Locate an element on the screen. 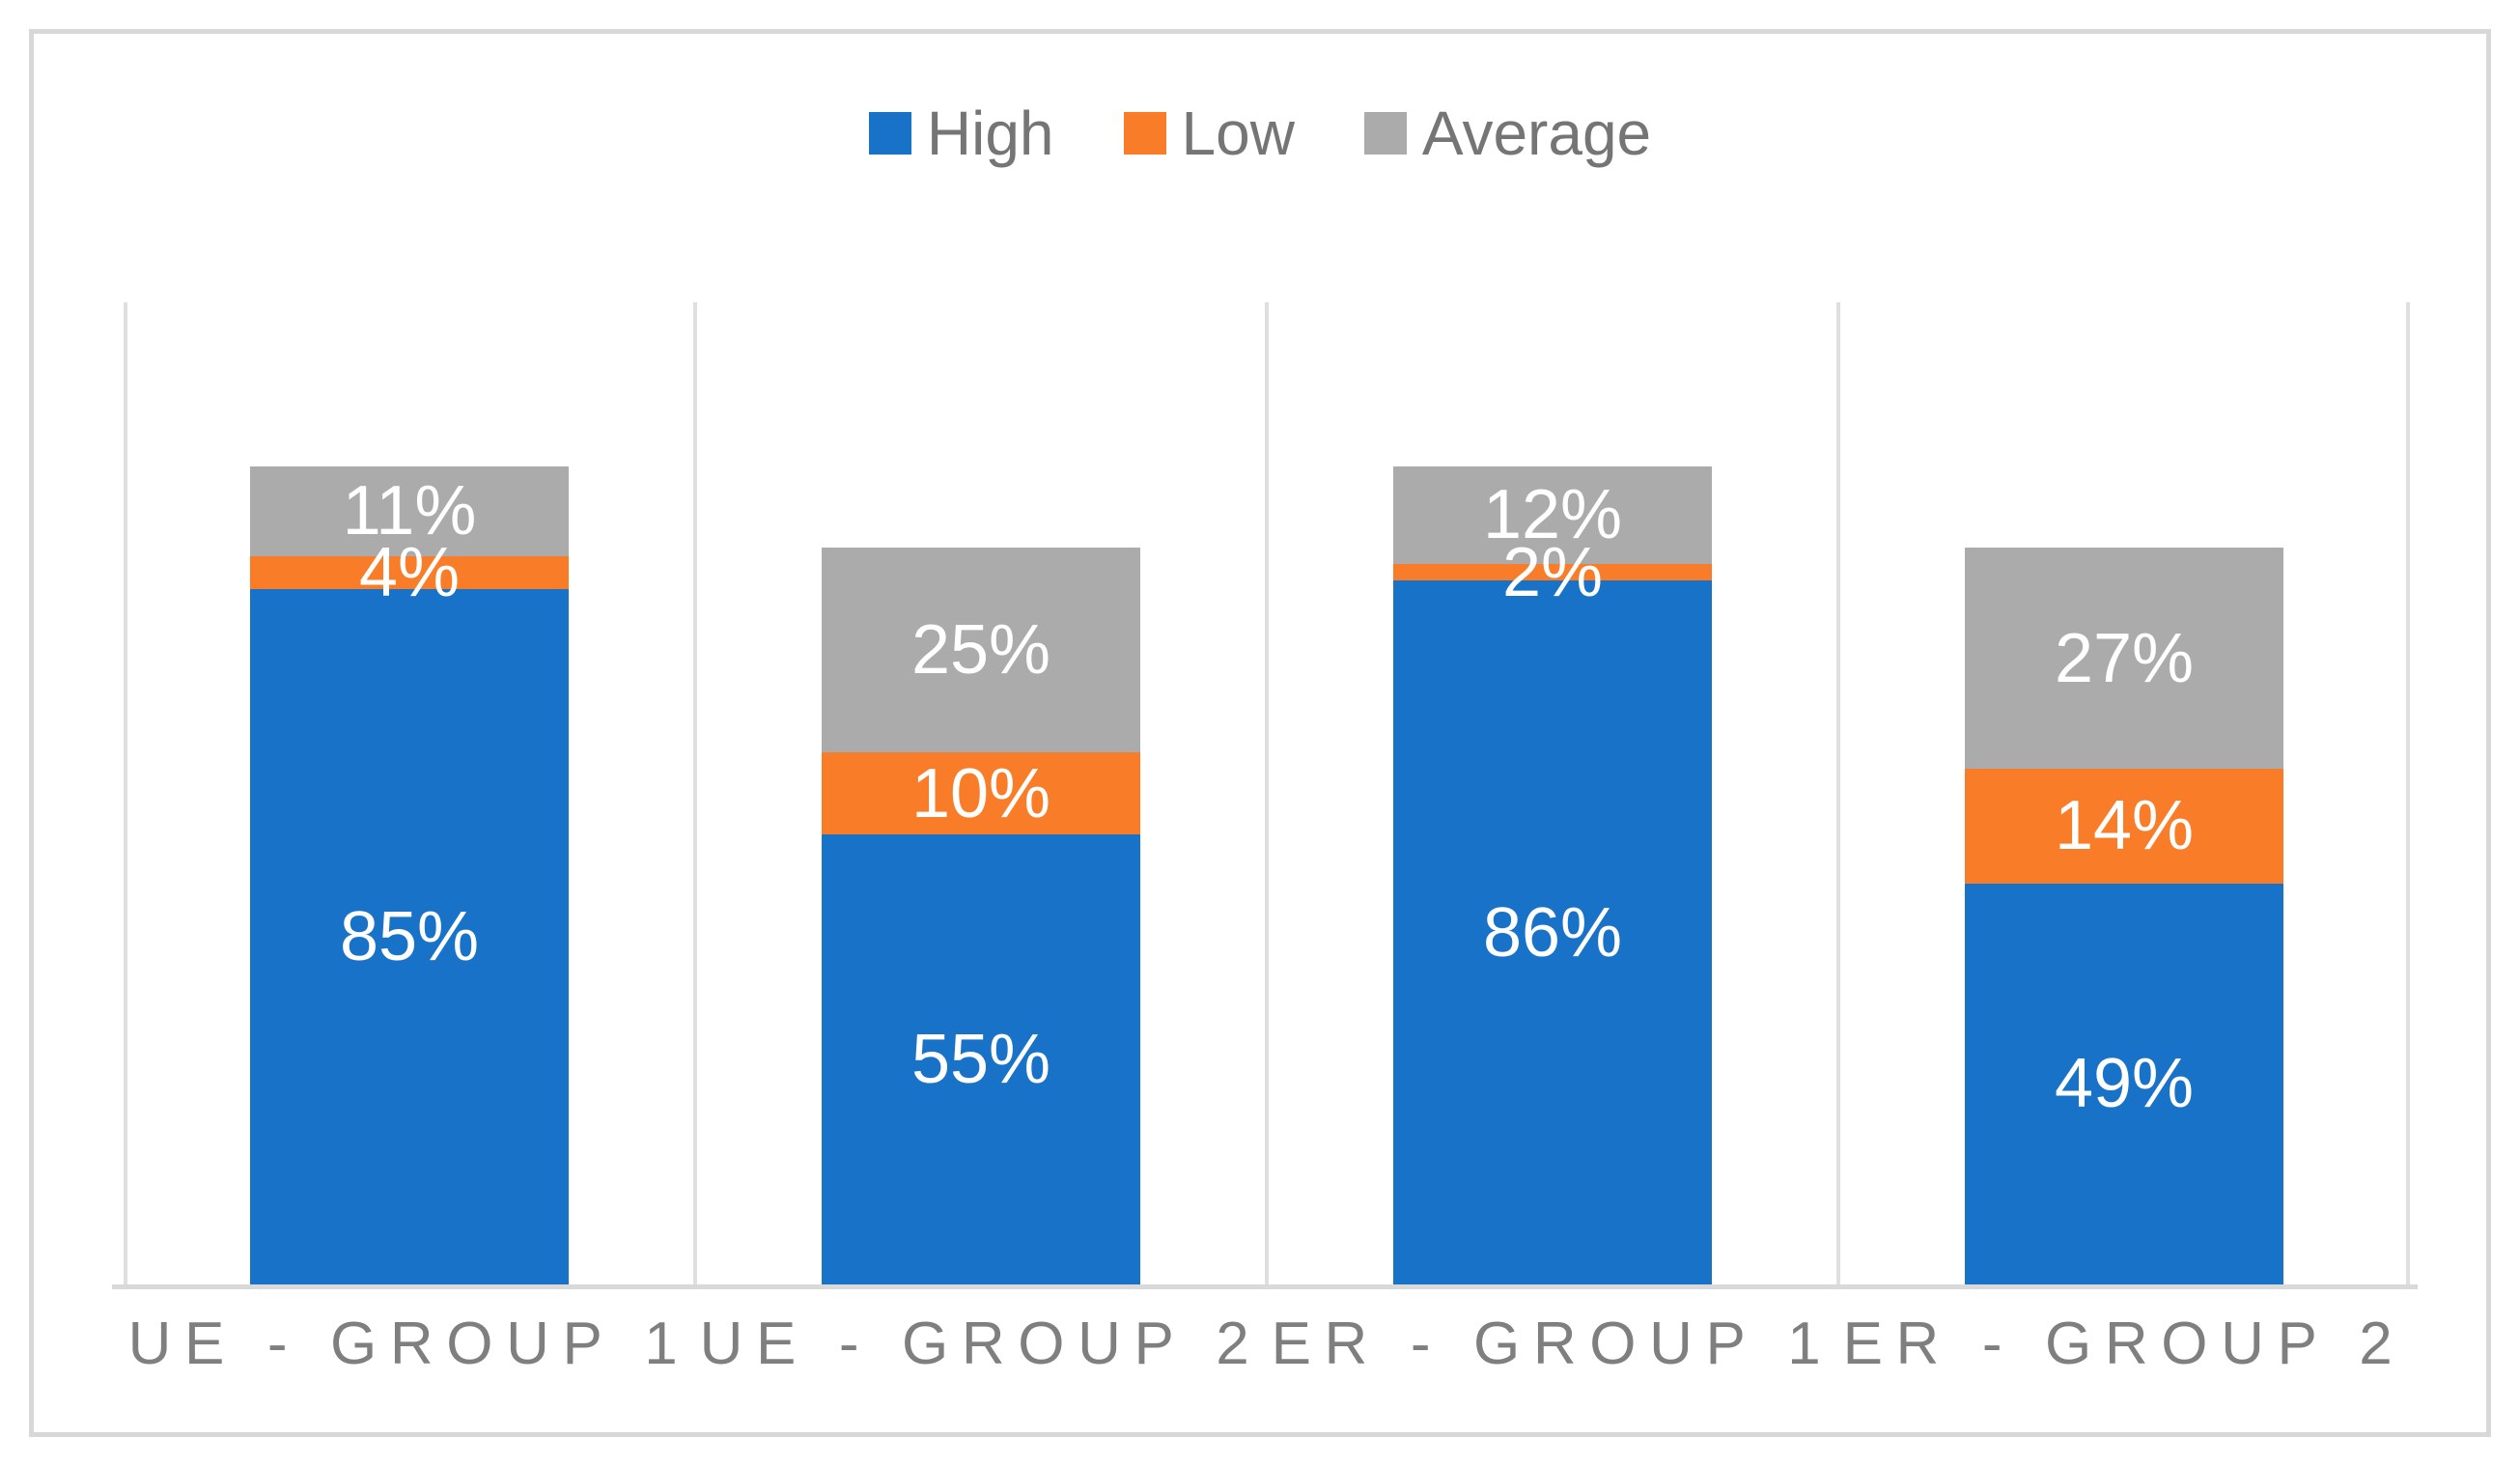 Image resolution: width=2520 pixels, height=1466 pixels. data-label: 49% is located at coordinates (2124, 1084).